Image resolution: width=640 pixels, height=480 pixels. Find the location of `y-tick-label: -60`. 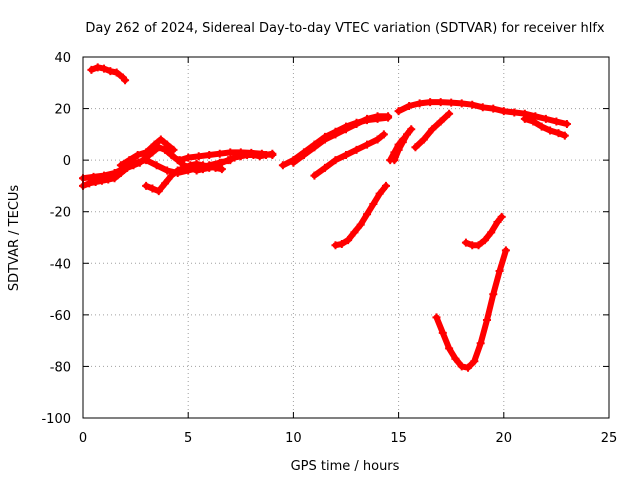

y-tick-label: -60 is located at coordinates (60, 316).